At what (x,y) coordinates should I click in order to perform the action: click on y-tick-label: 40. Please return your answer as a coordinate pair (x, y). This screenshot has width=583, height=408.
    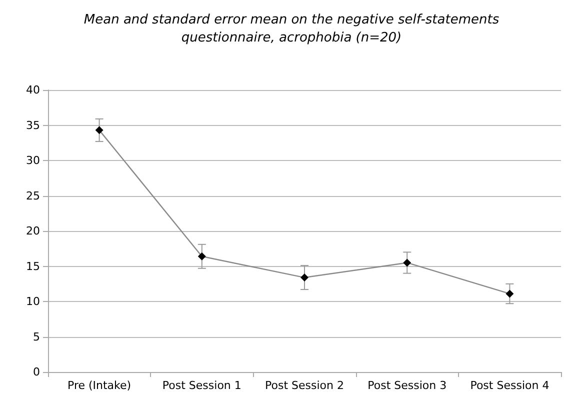
    Looking at the image, I should click on (33, 90).